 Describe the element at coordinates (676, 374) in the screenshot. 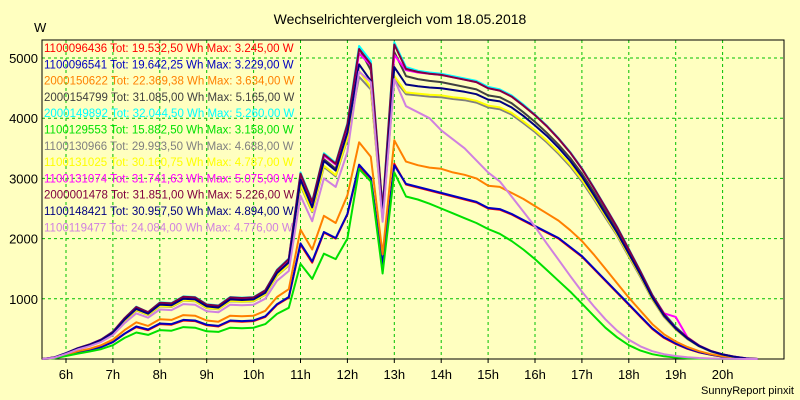

I see `x-tick-label: 19h` at that location.